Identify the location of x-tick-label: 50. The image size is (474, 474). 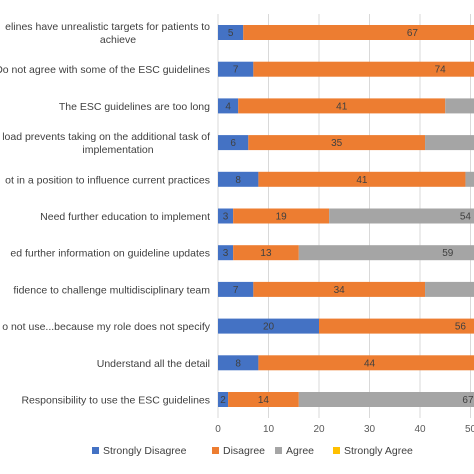
(469, 429).